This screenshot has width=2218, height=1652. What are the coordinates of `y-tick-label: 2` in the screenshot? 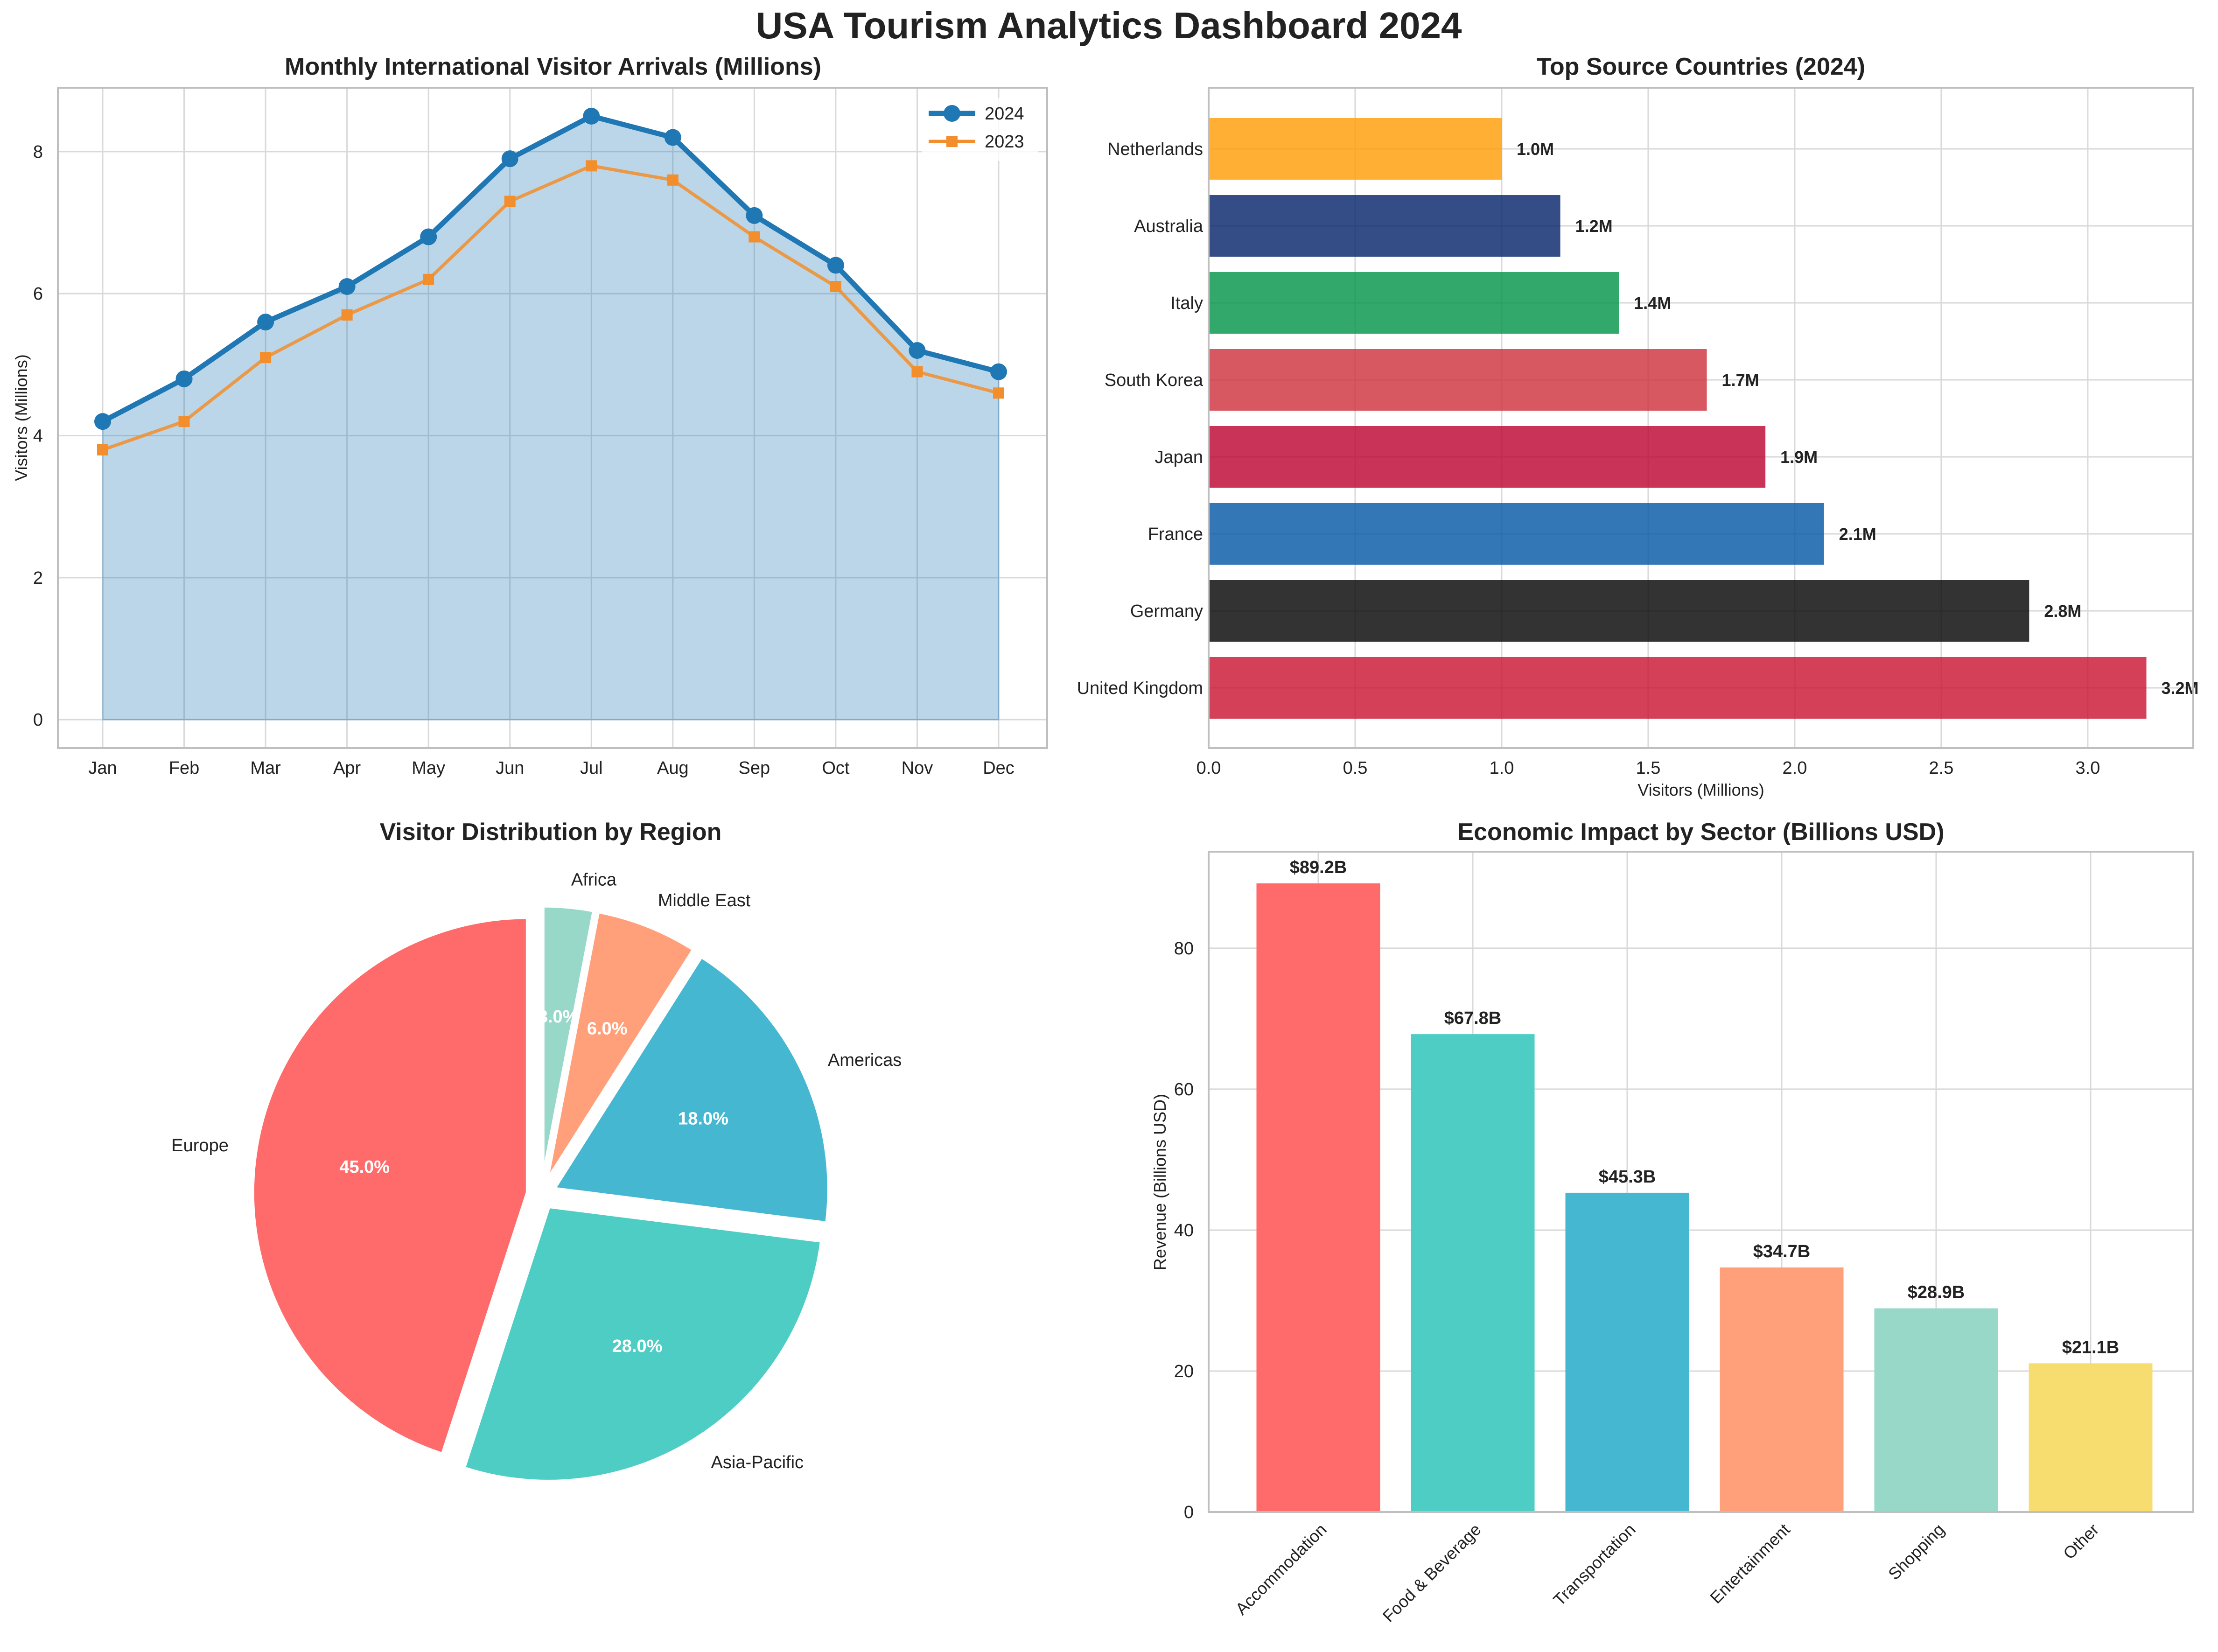 It's located at (38, 578).